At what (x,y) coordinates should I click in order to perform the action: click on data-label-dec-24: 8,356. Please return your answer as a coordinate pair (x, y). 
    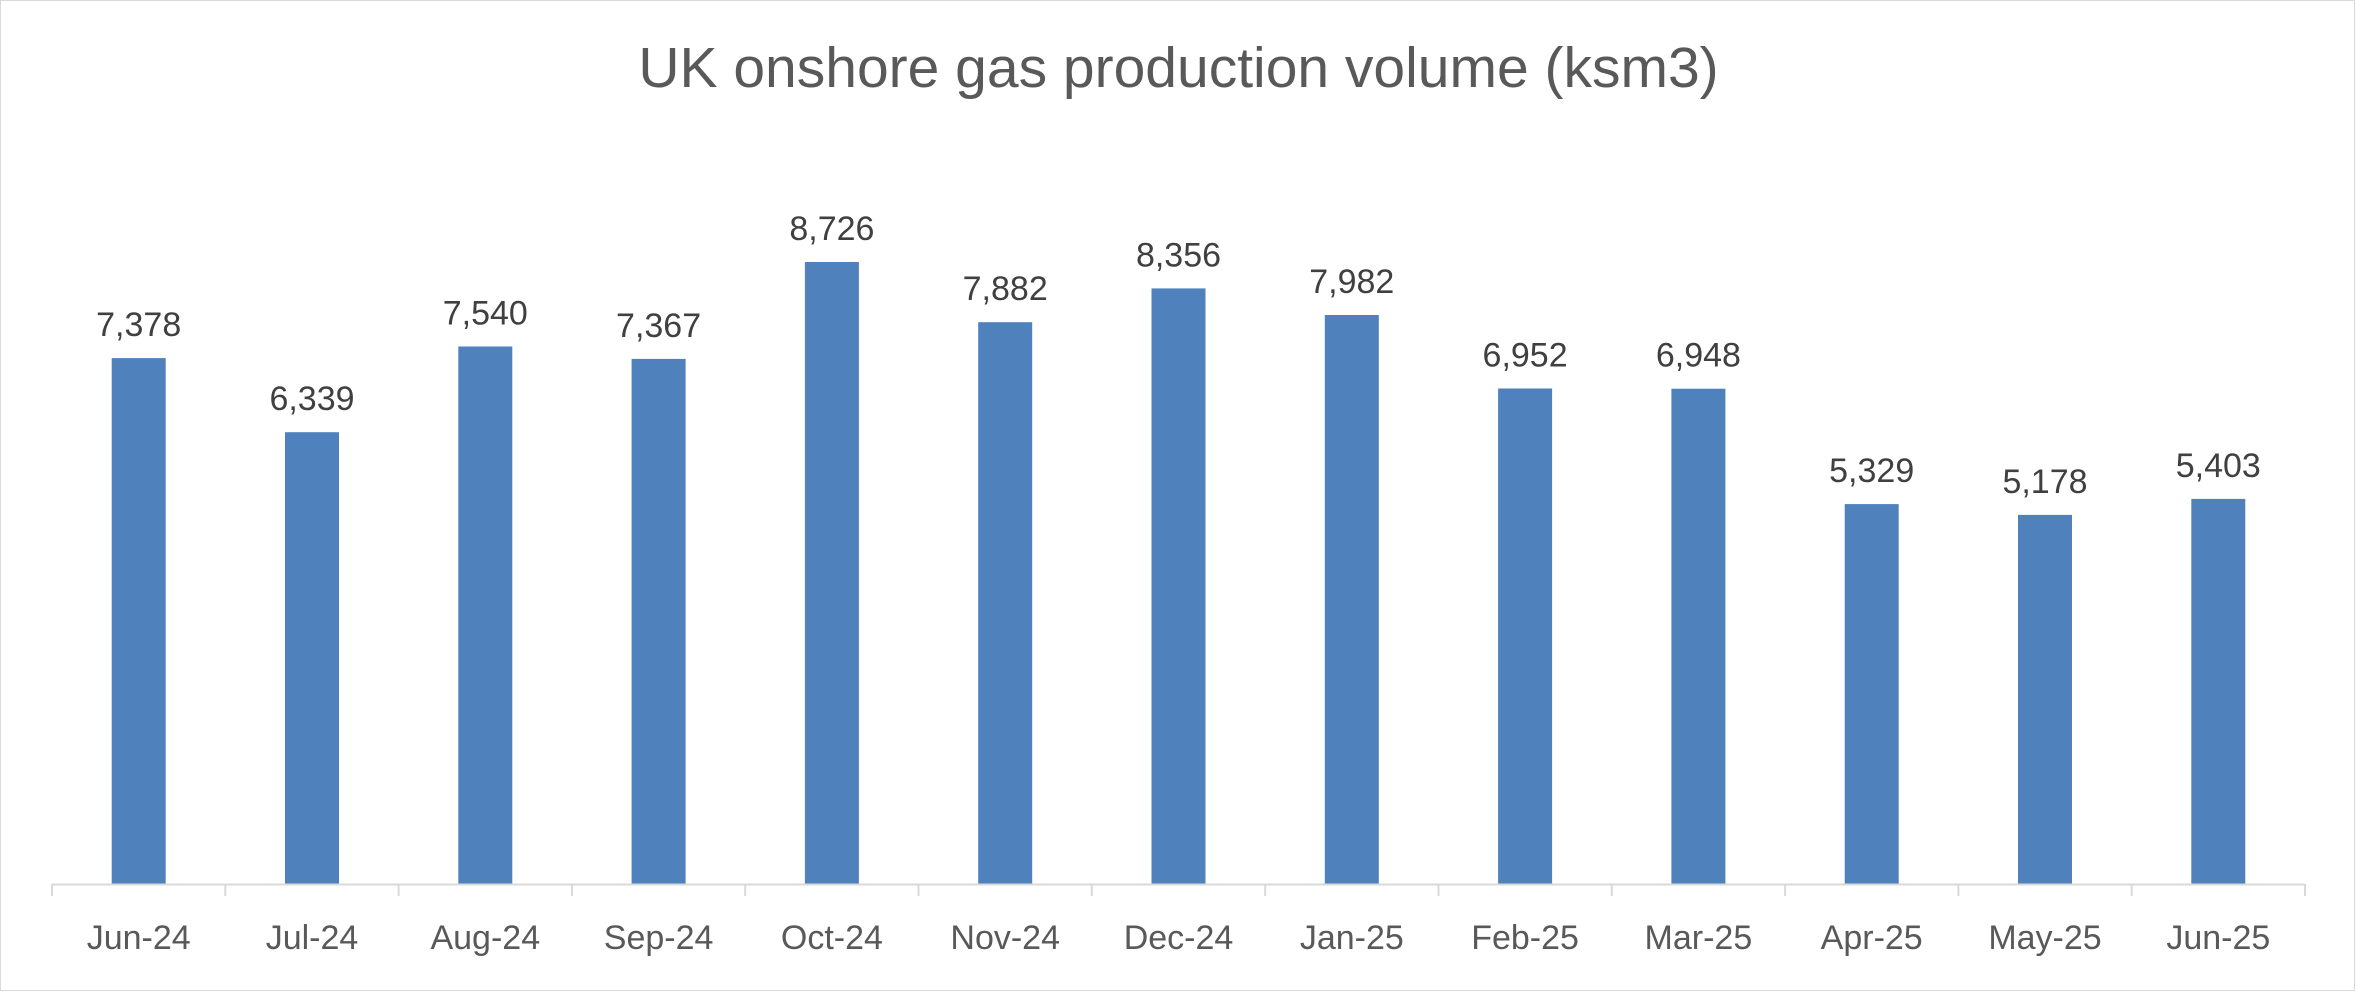
    Looking at the image, I should click on (1178, 255).